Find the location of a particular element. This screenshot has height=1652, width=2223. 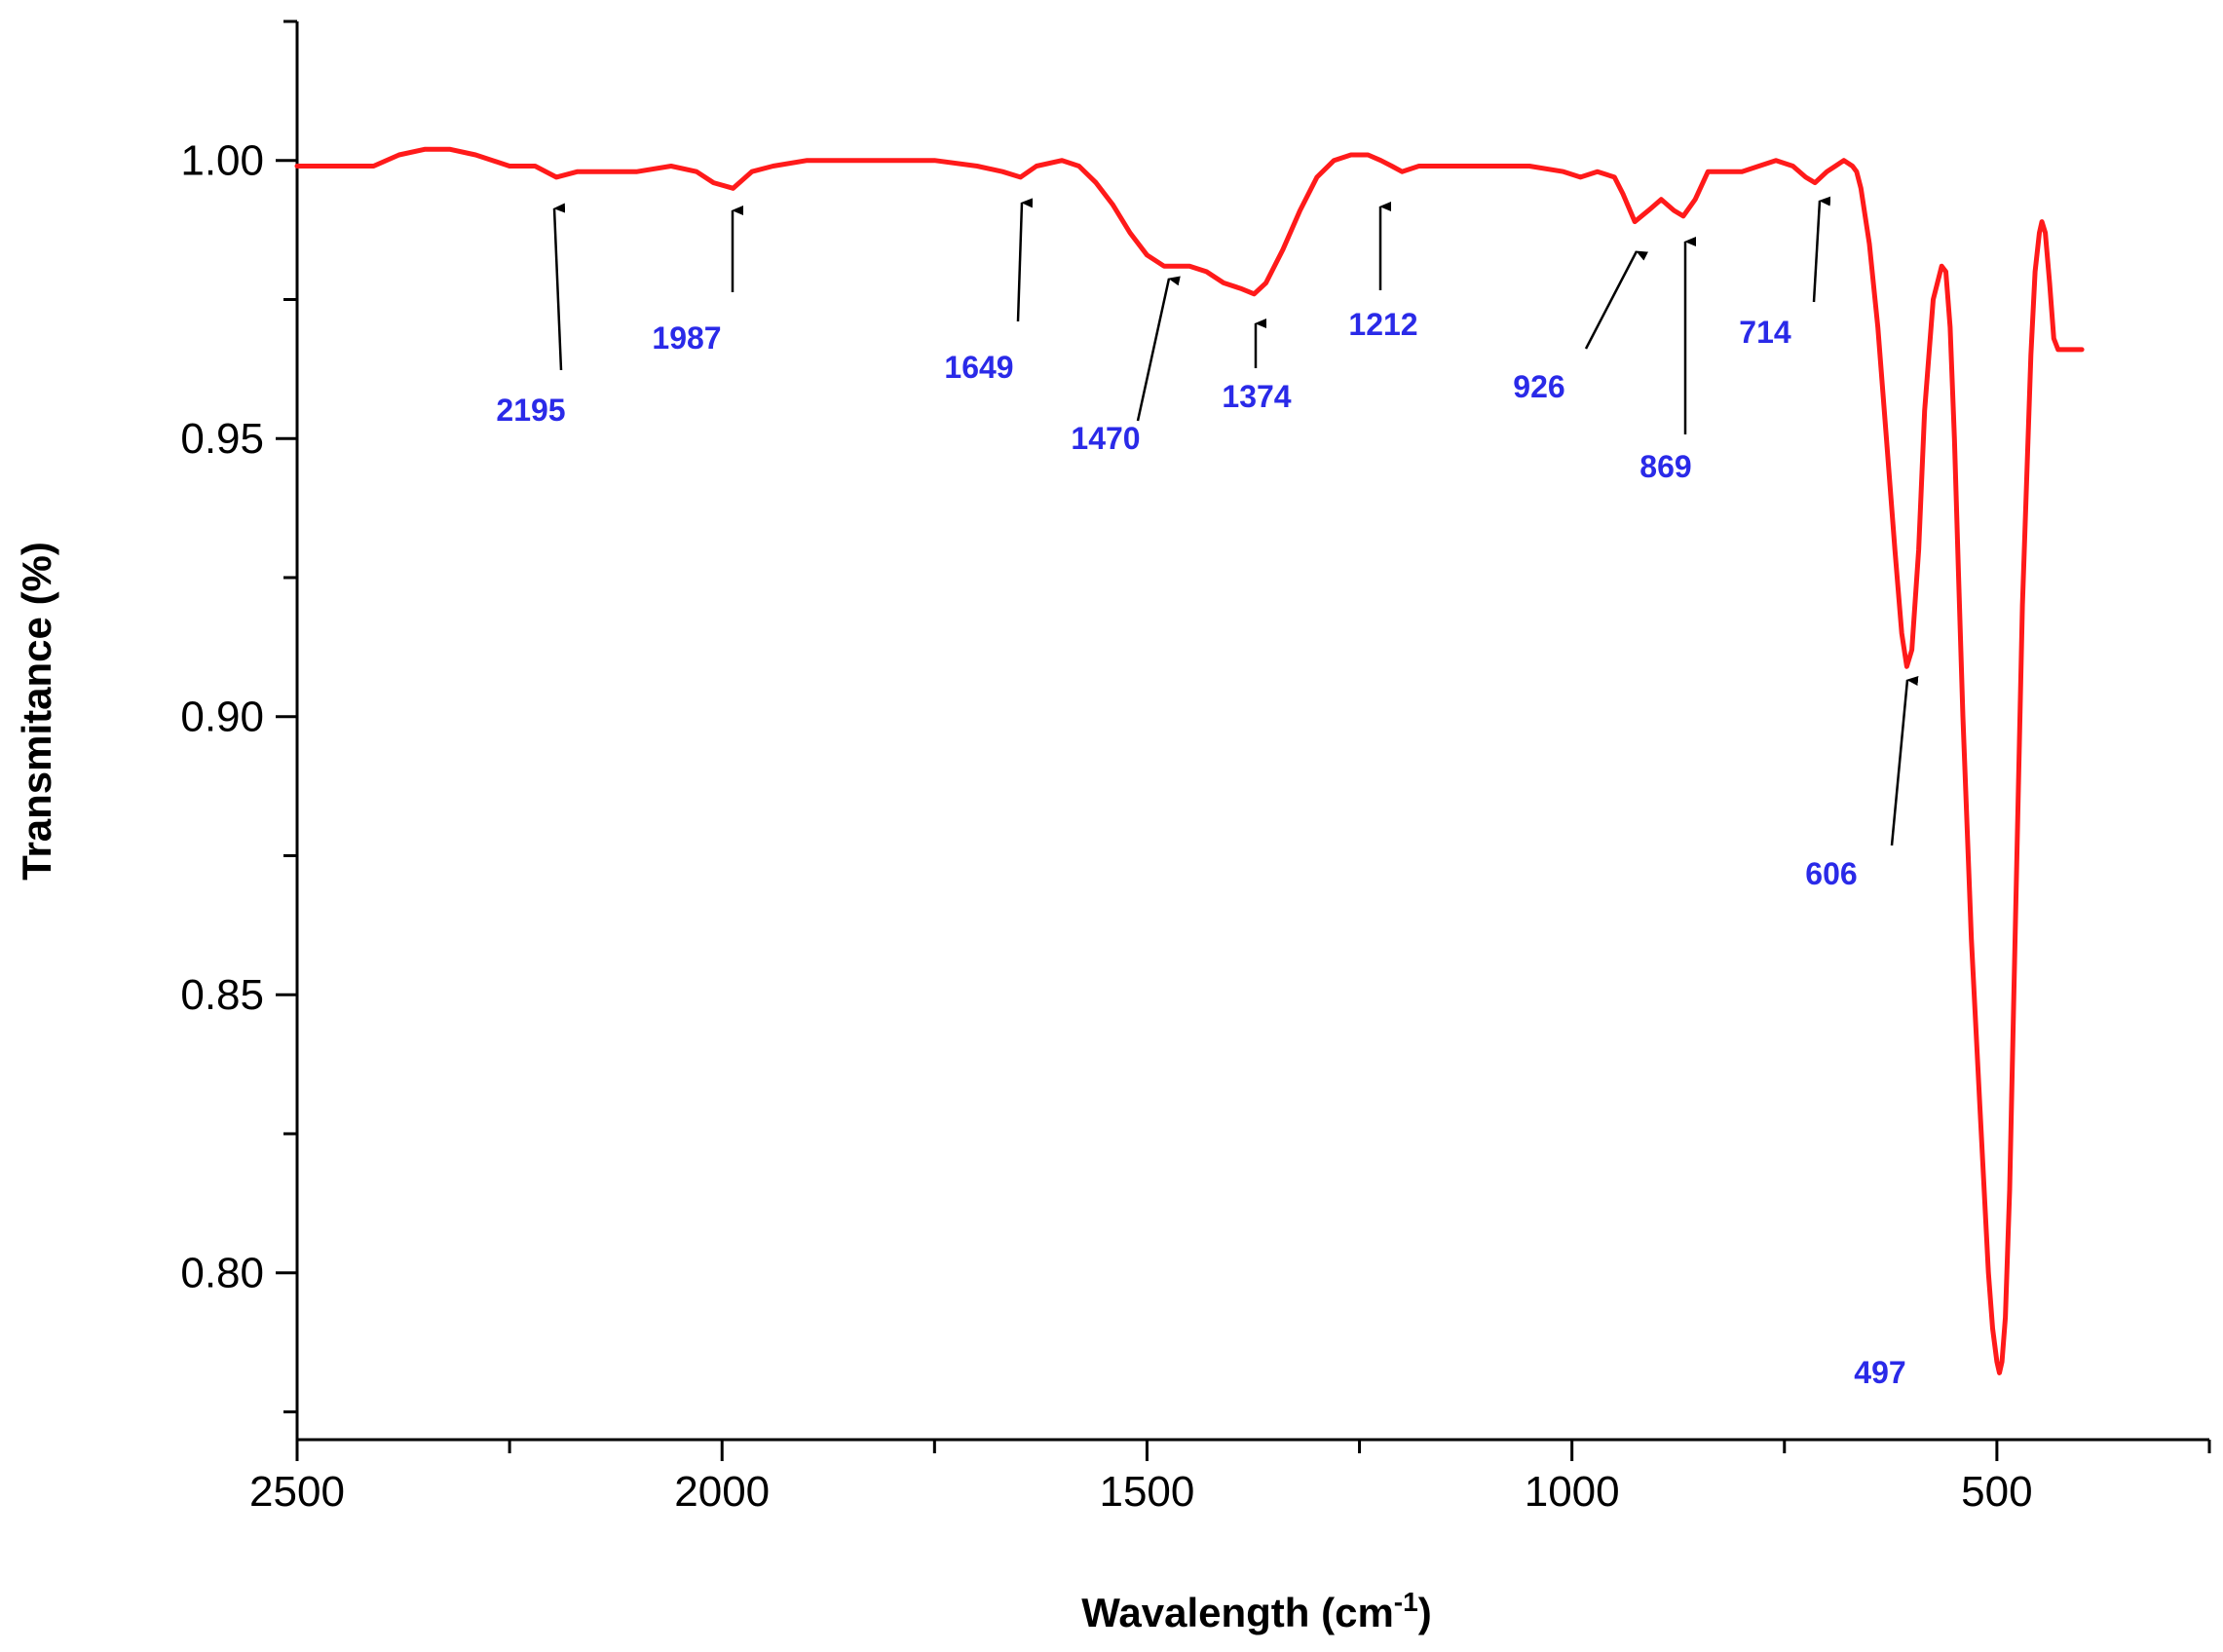

y-axis-ticks: 0.80 0.85 0.90 0.95 1.00 is located at coordinates (238, 716).